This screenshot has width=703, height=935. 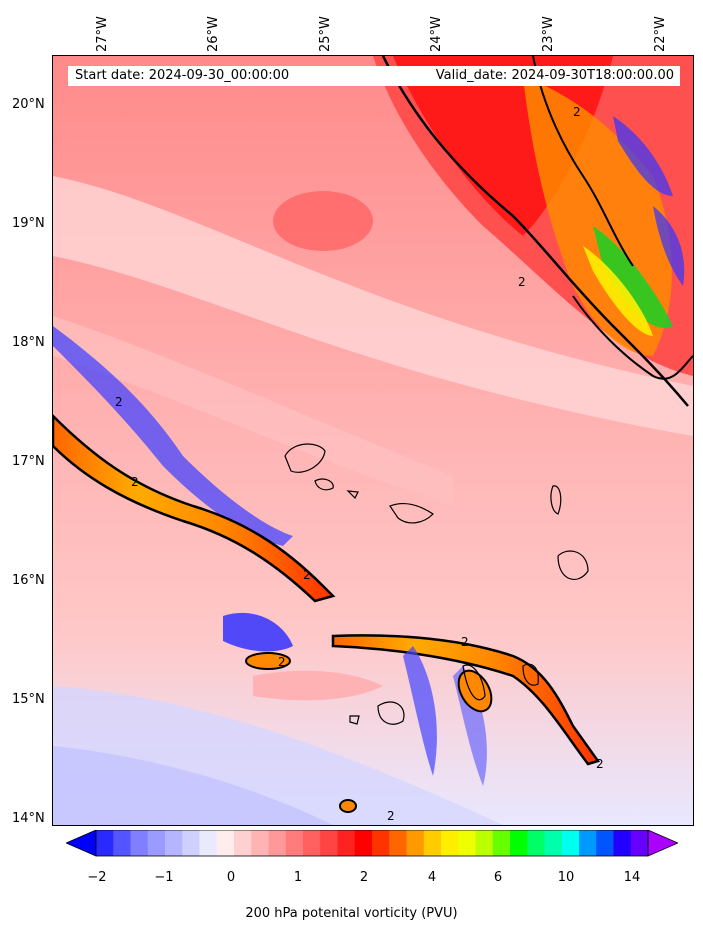 What do you see at coordinates (498, 877) in the screenshot?
I see `colorbar-tick: 6` at bounding box center [498, 877].